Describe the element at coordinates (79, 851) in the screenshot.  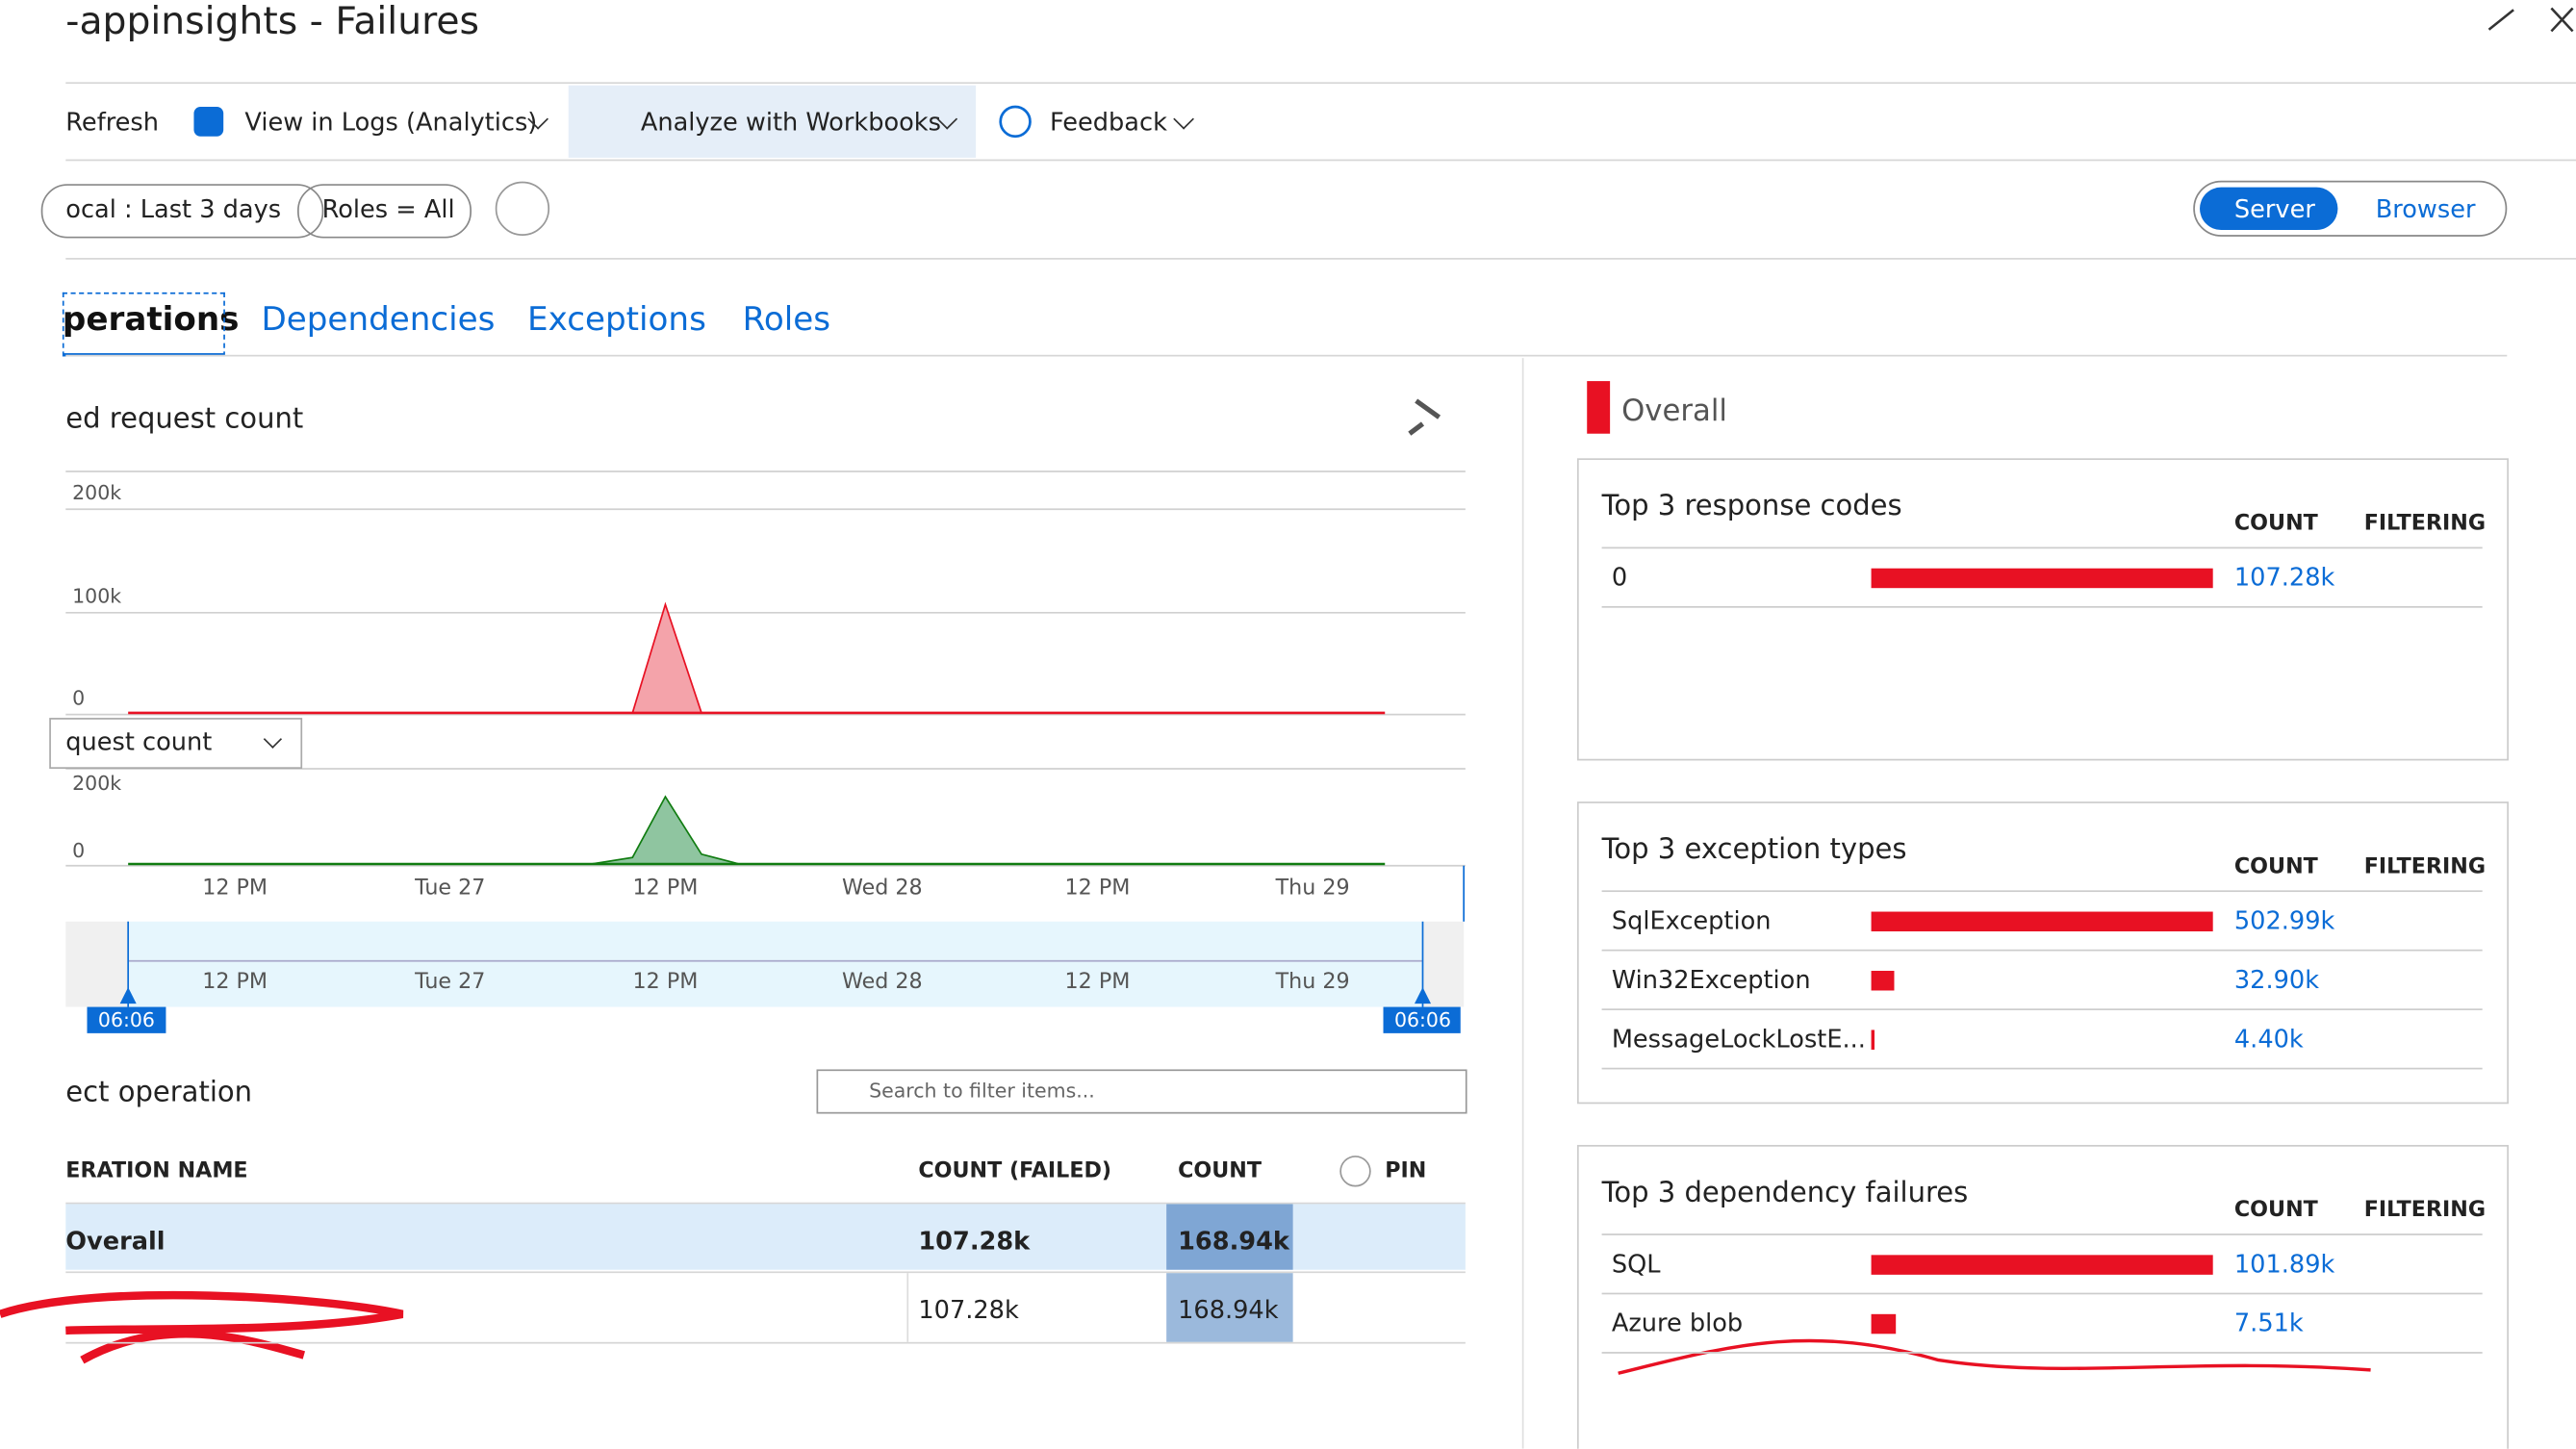
I see `y-tick-label: 0` at that location.